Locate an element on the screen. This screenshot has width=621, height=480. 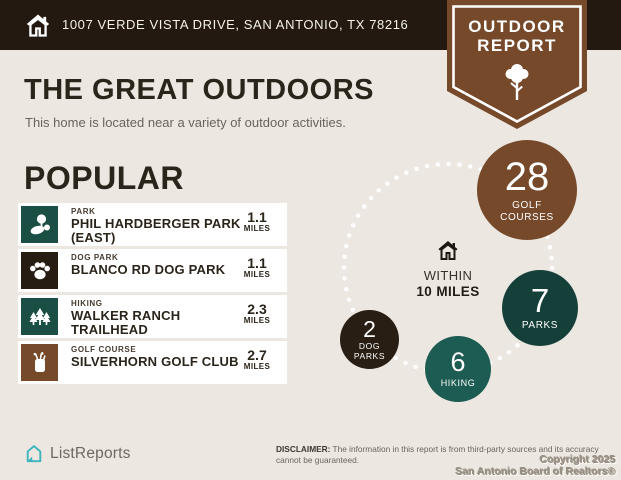
stat-circle-hiking: 6 HIKING is located at coordinates (458, 369).